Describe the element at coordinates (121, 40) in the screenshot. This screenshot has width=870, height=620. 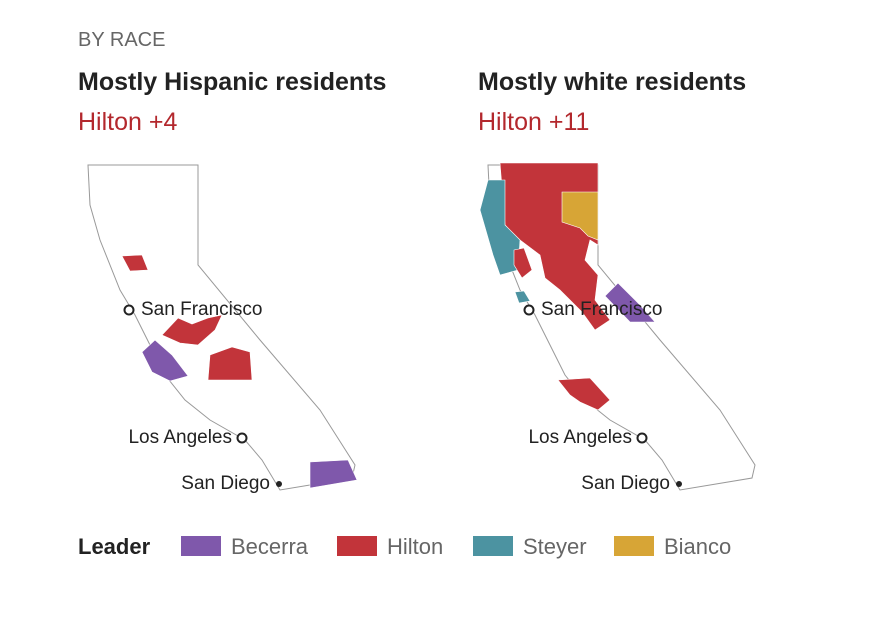
I see `section-label: BY RACE` at that location.